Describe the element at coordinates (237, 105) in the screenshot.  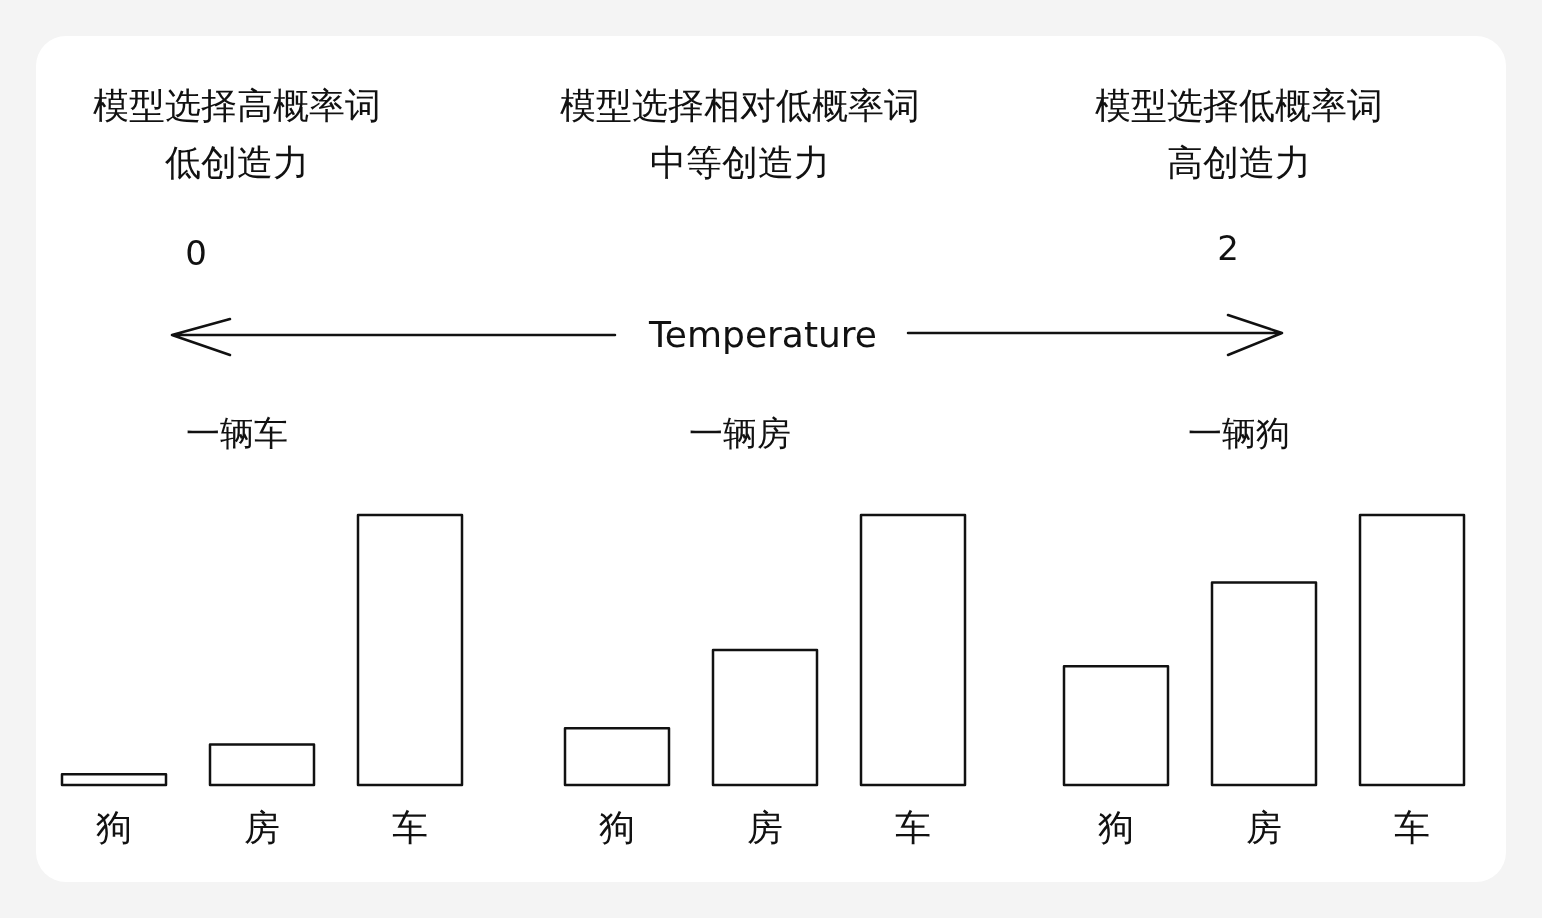
I see `chart-title: 模型选择高概率词` at that location.